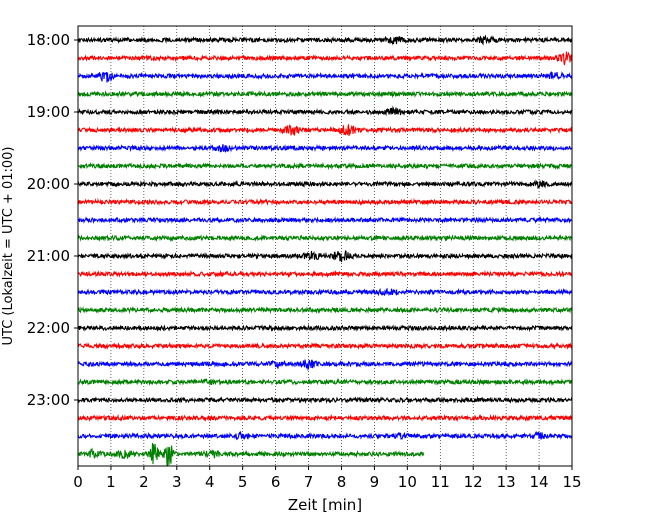 The height and width of the screenshot is (520, 650). I want to click on y-tick-label-2: 20:00, so click(48, 184).